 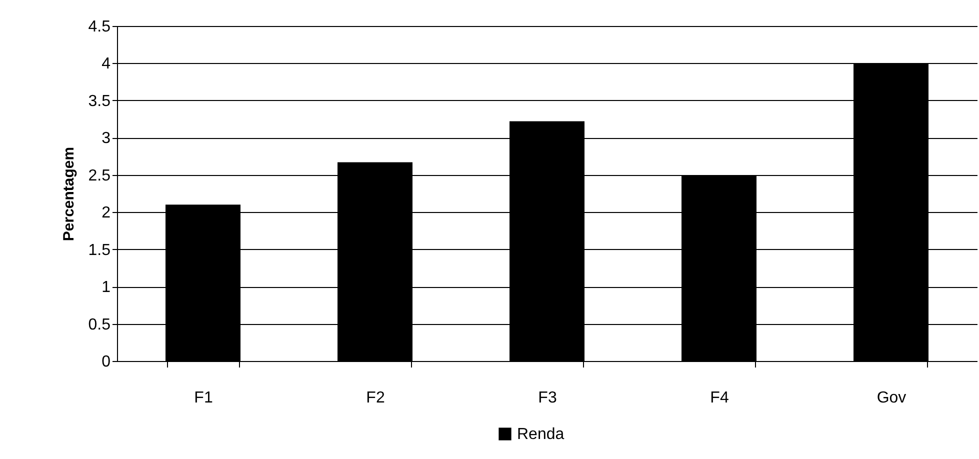 I want to click on y-tick-label: 1.5, so click(x=99, y=250).